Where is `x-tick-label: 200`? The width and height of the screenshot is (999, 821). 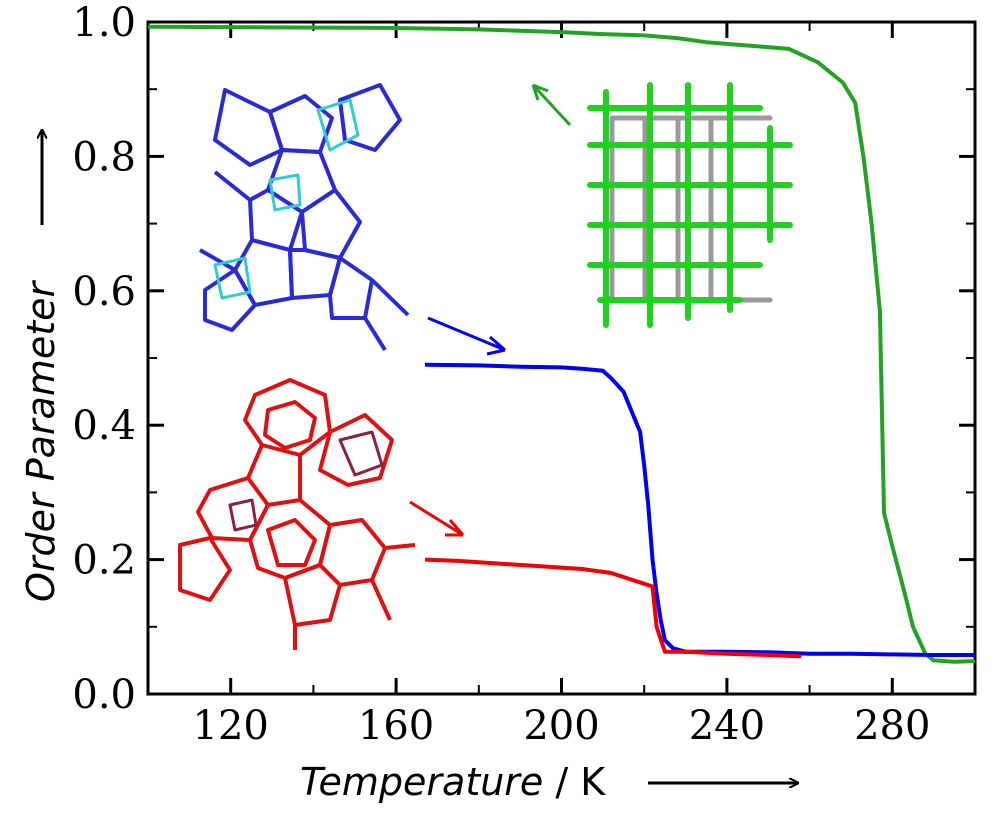 x-tick-label: 200 is located at coordinates (561, 726).